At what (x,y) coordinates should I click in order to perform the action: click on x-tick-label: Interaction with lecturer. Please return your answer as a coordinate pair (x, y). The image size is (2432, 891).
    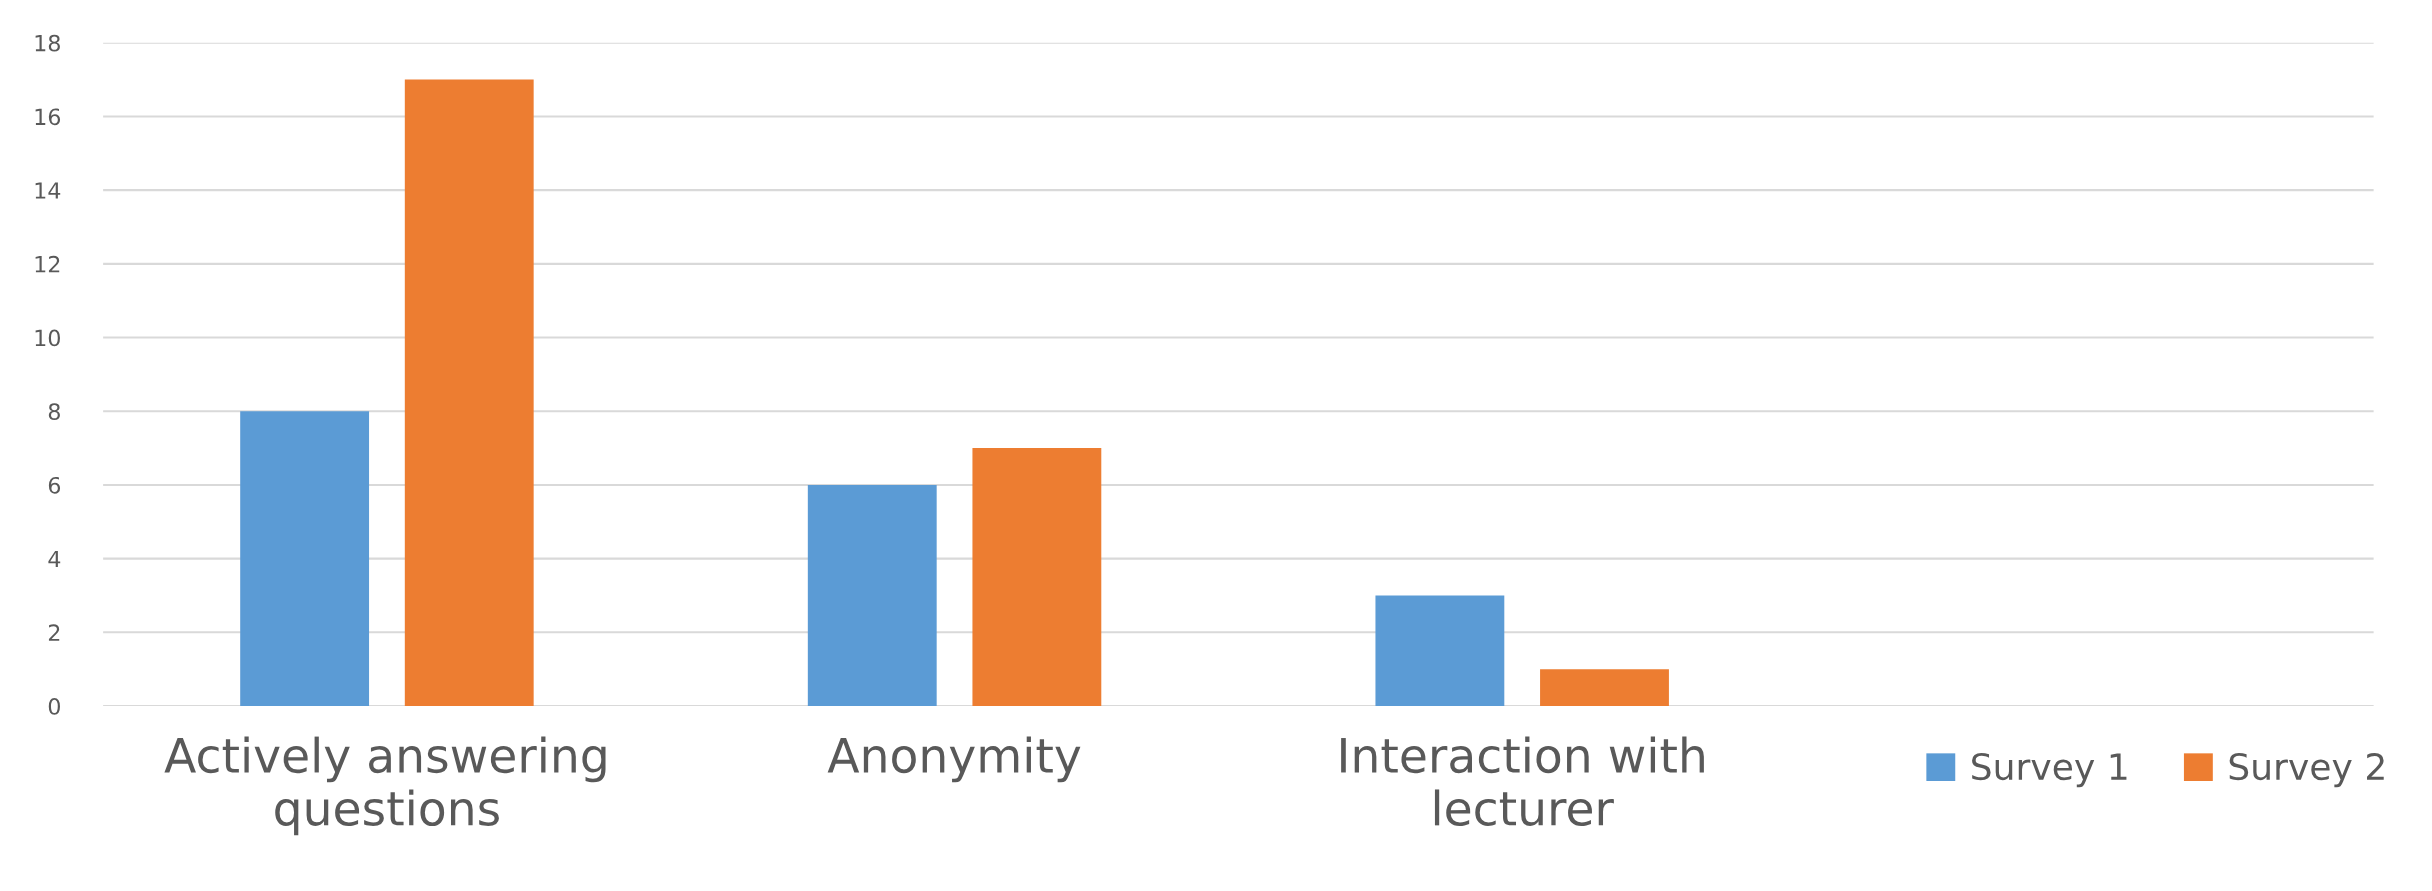
    Looking at the image, I should click on (1522, 781).